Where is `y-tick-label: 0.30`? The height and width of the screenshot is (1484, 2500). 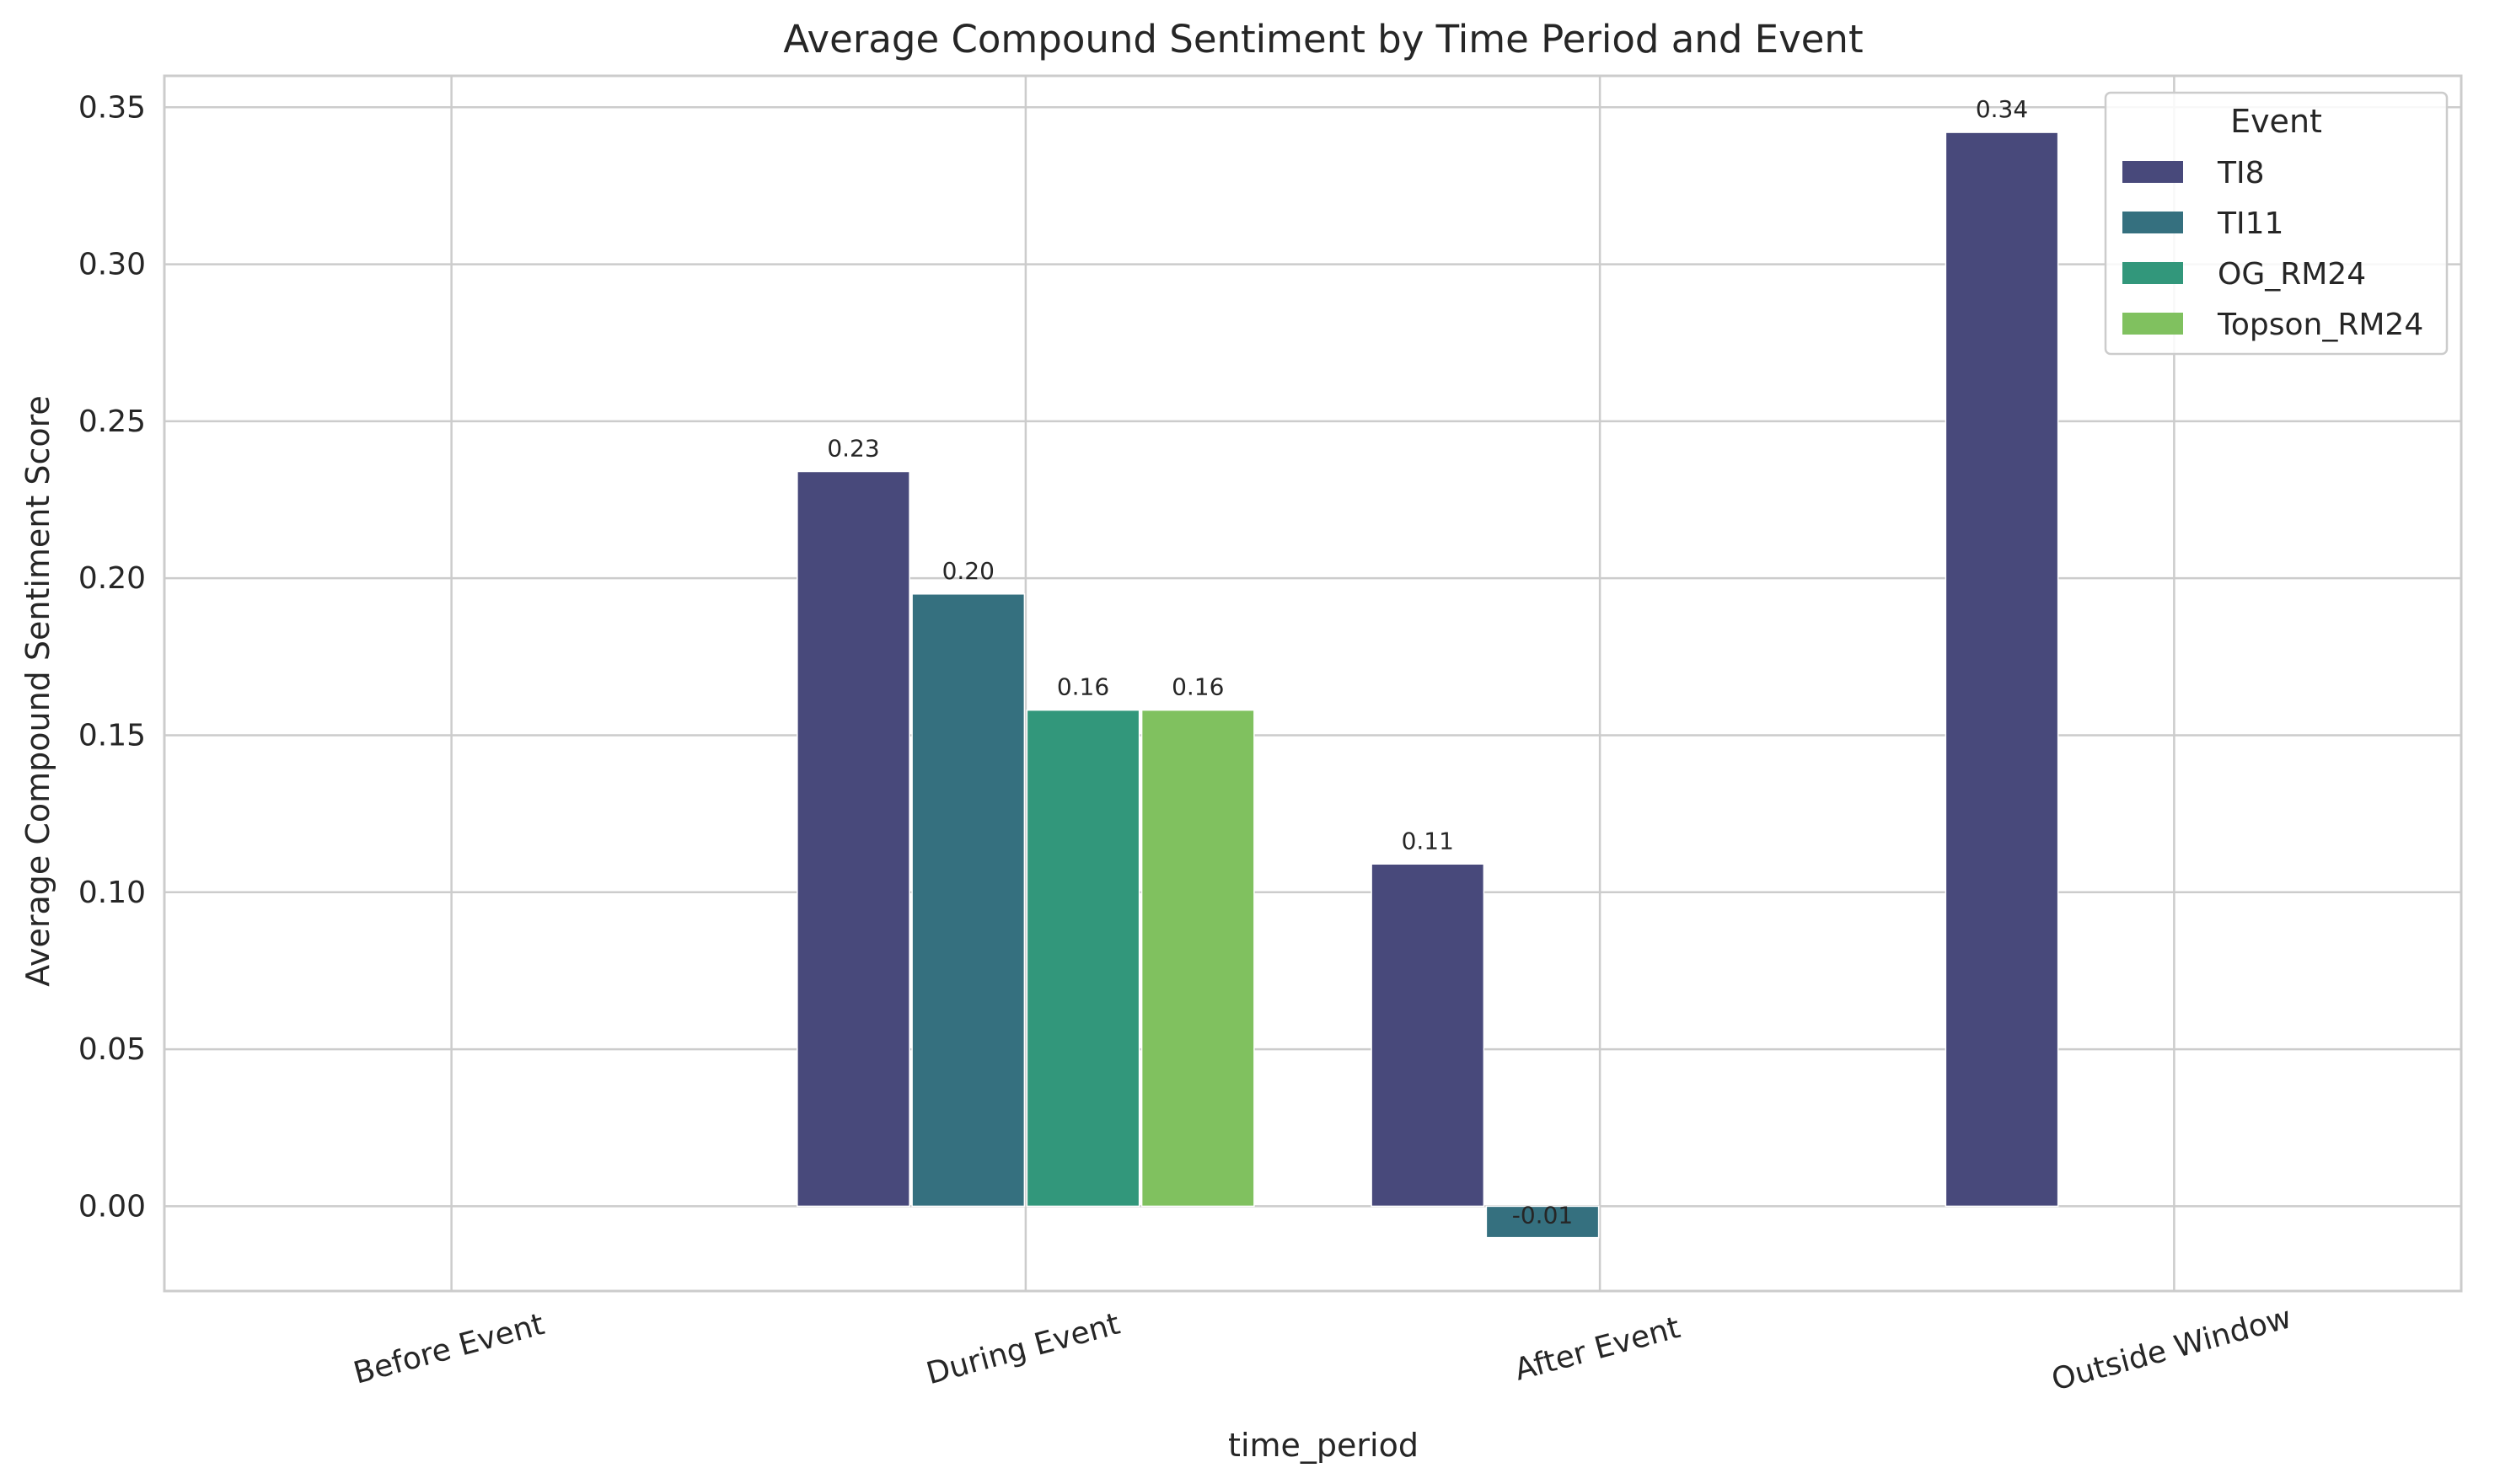 y-tick-label: 0.30 is located at coordinates (112, 265).